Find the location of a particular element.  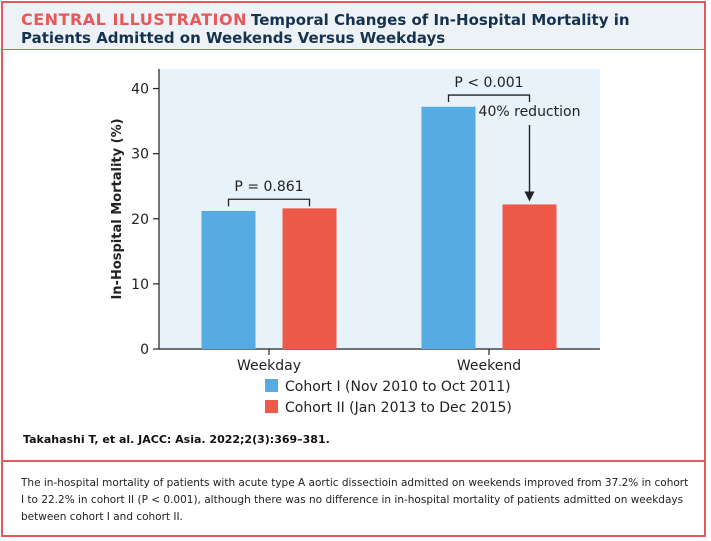

y-tick-label: 10 is located at coordinates (140, 285).